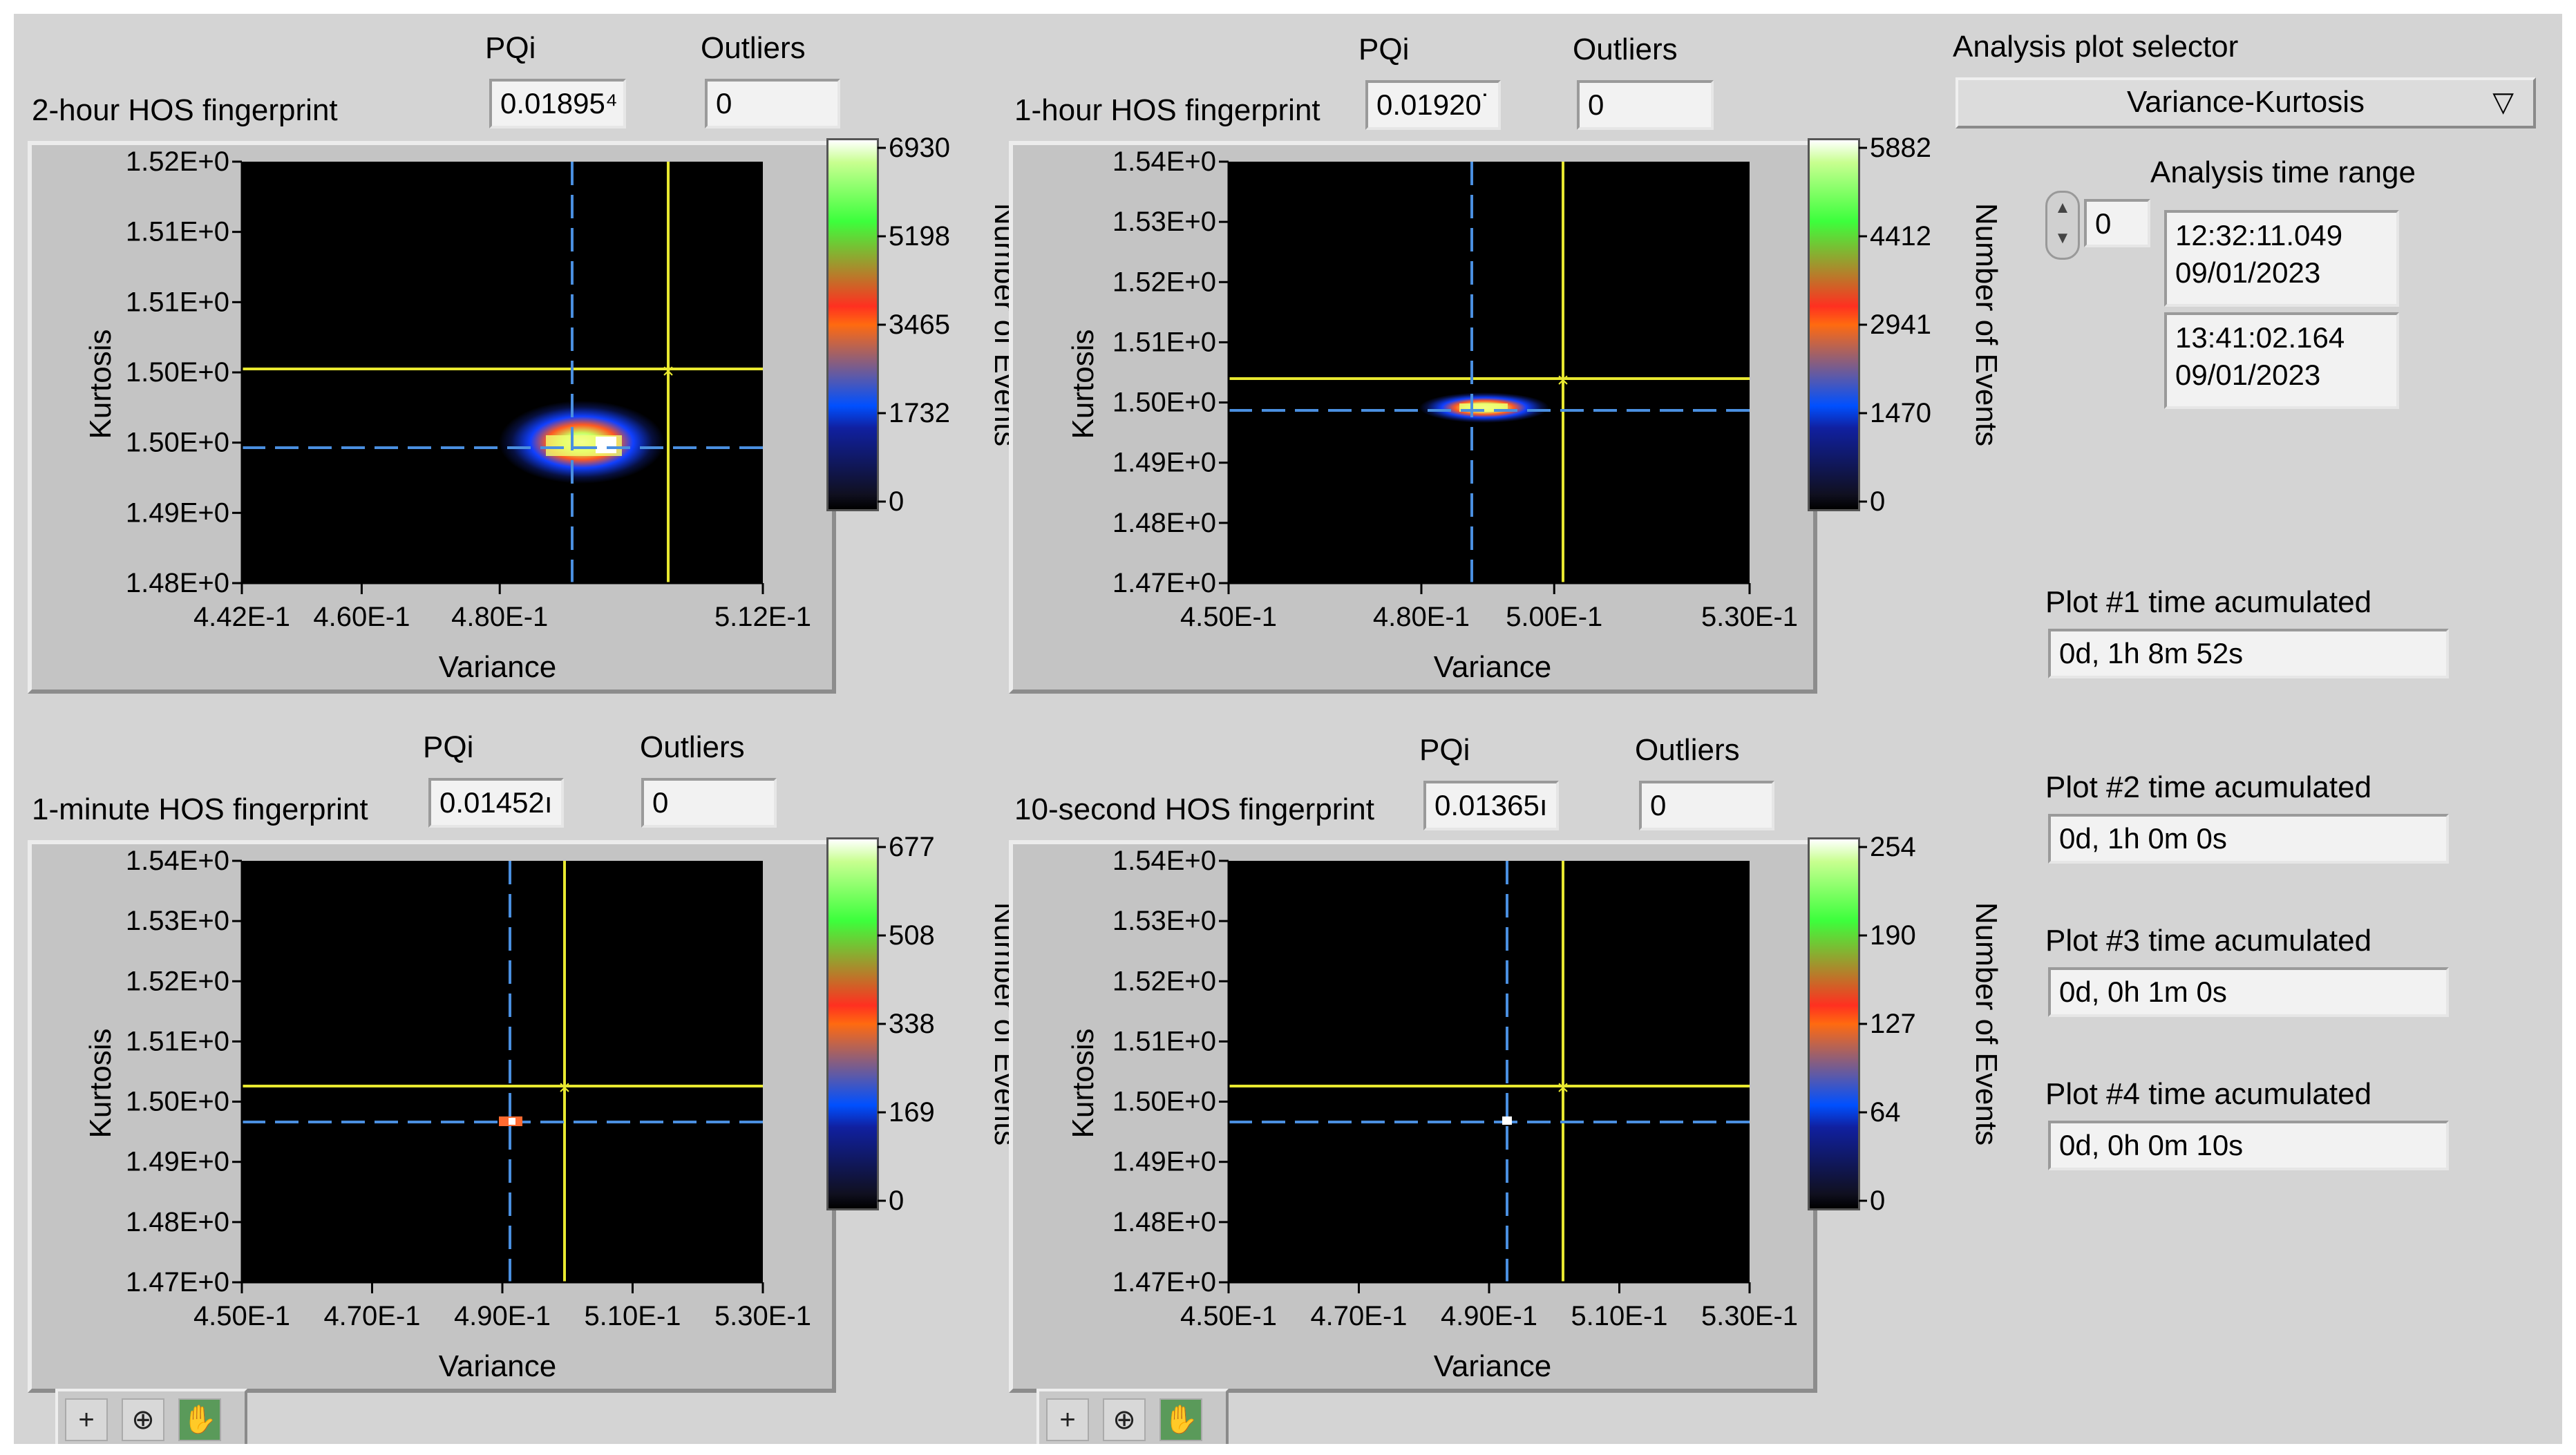  I want to click on plot4-xlabel: Variance, so click(1492, 1366).